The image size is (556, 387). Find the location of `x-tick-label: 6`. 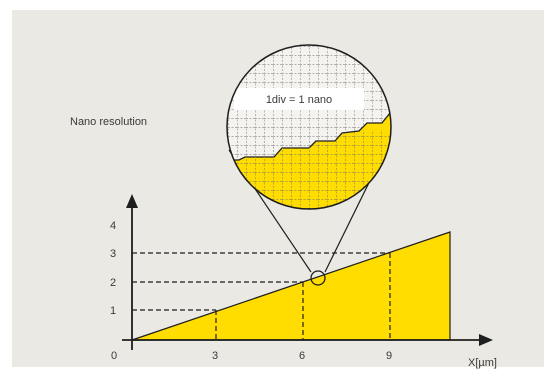

x-tick-label: 6 is located at coordinates (302, 356).